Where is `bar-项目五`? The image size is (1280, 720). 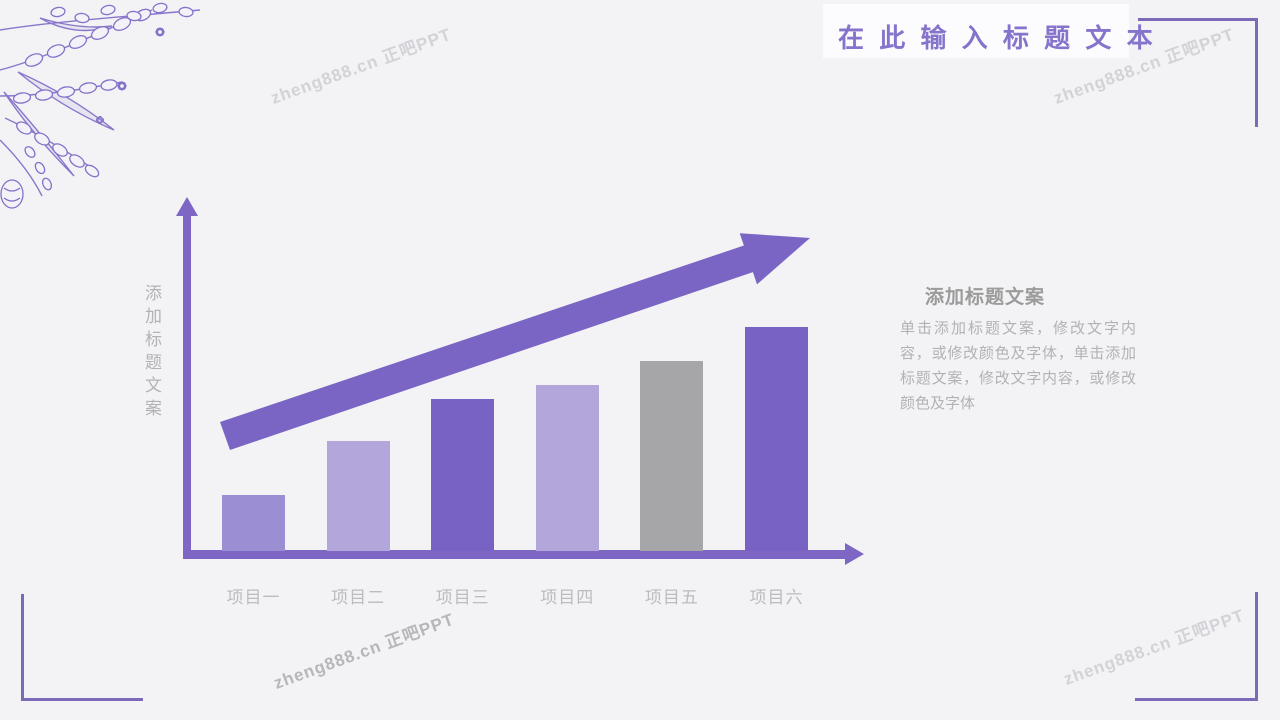
bar-项目五 is located at coordinates (672, 455).